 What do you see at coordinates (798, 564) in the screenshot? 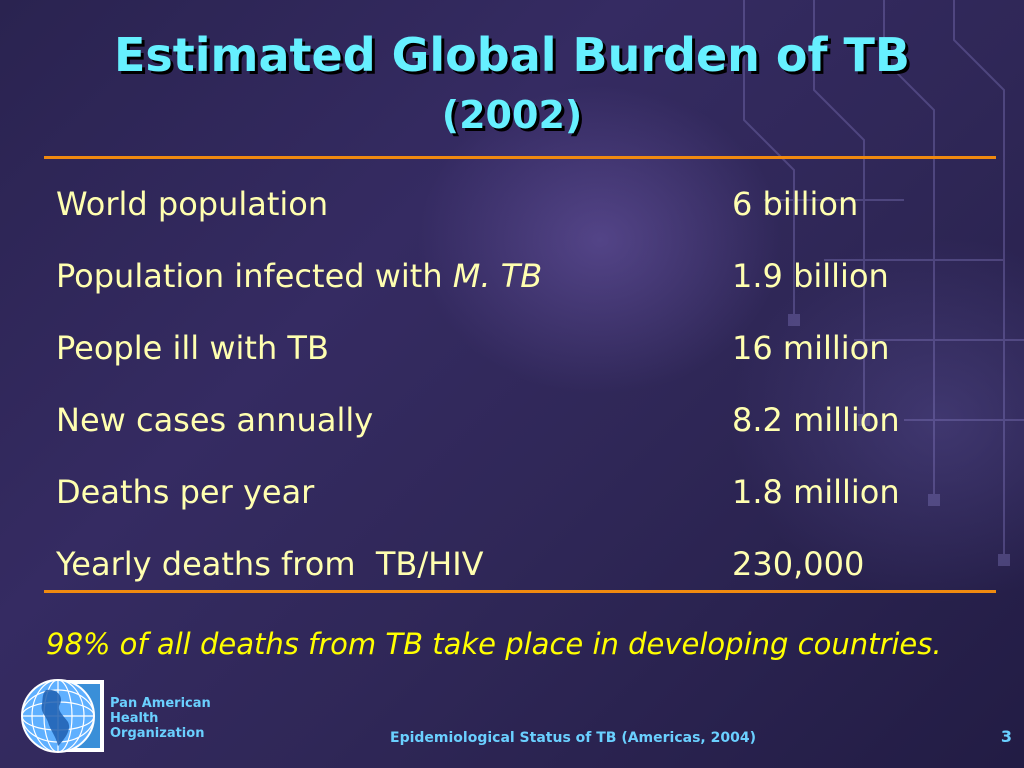
I see `row-value: 230,000` at bounding box center [798, 564].